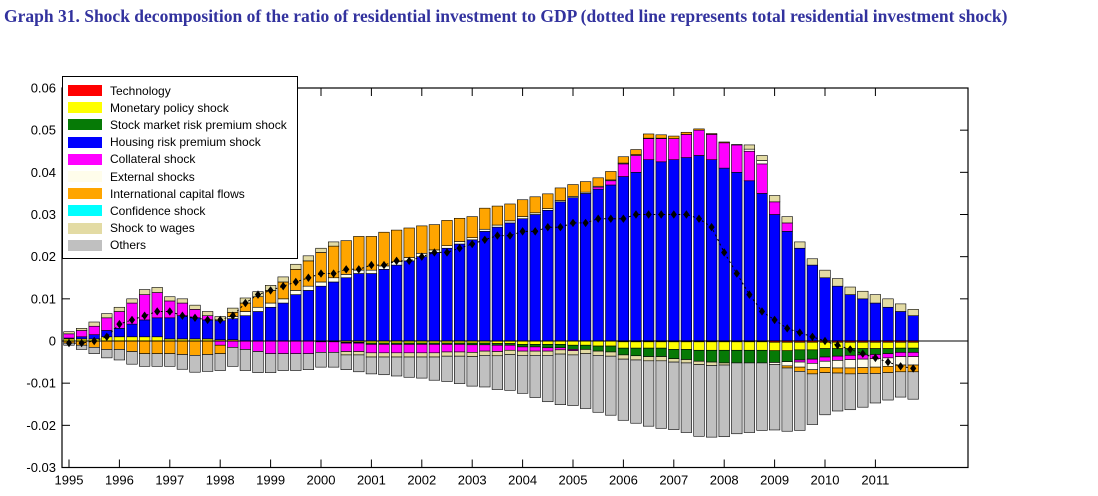 This screenshot has height=496, width=1098. Describe the element at coordinates (623, 480) in the screenshot. I see `x-tick-label: 2006` at that location.